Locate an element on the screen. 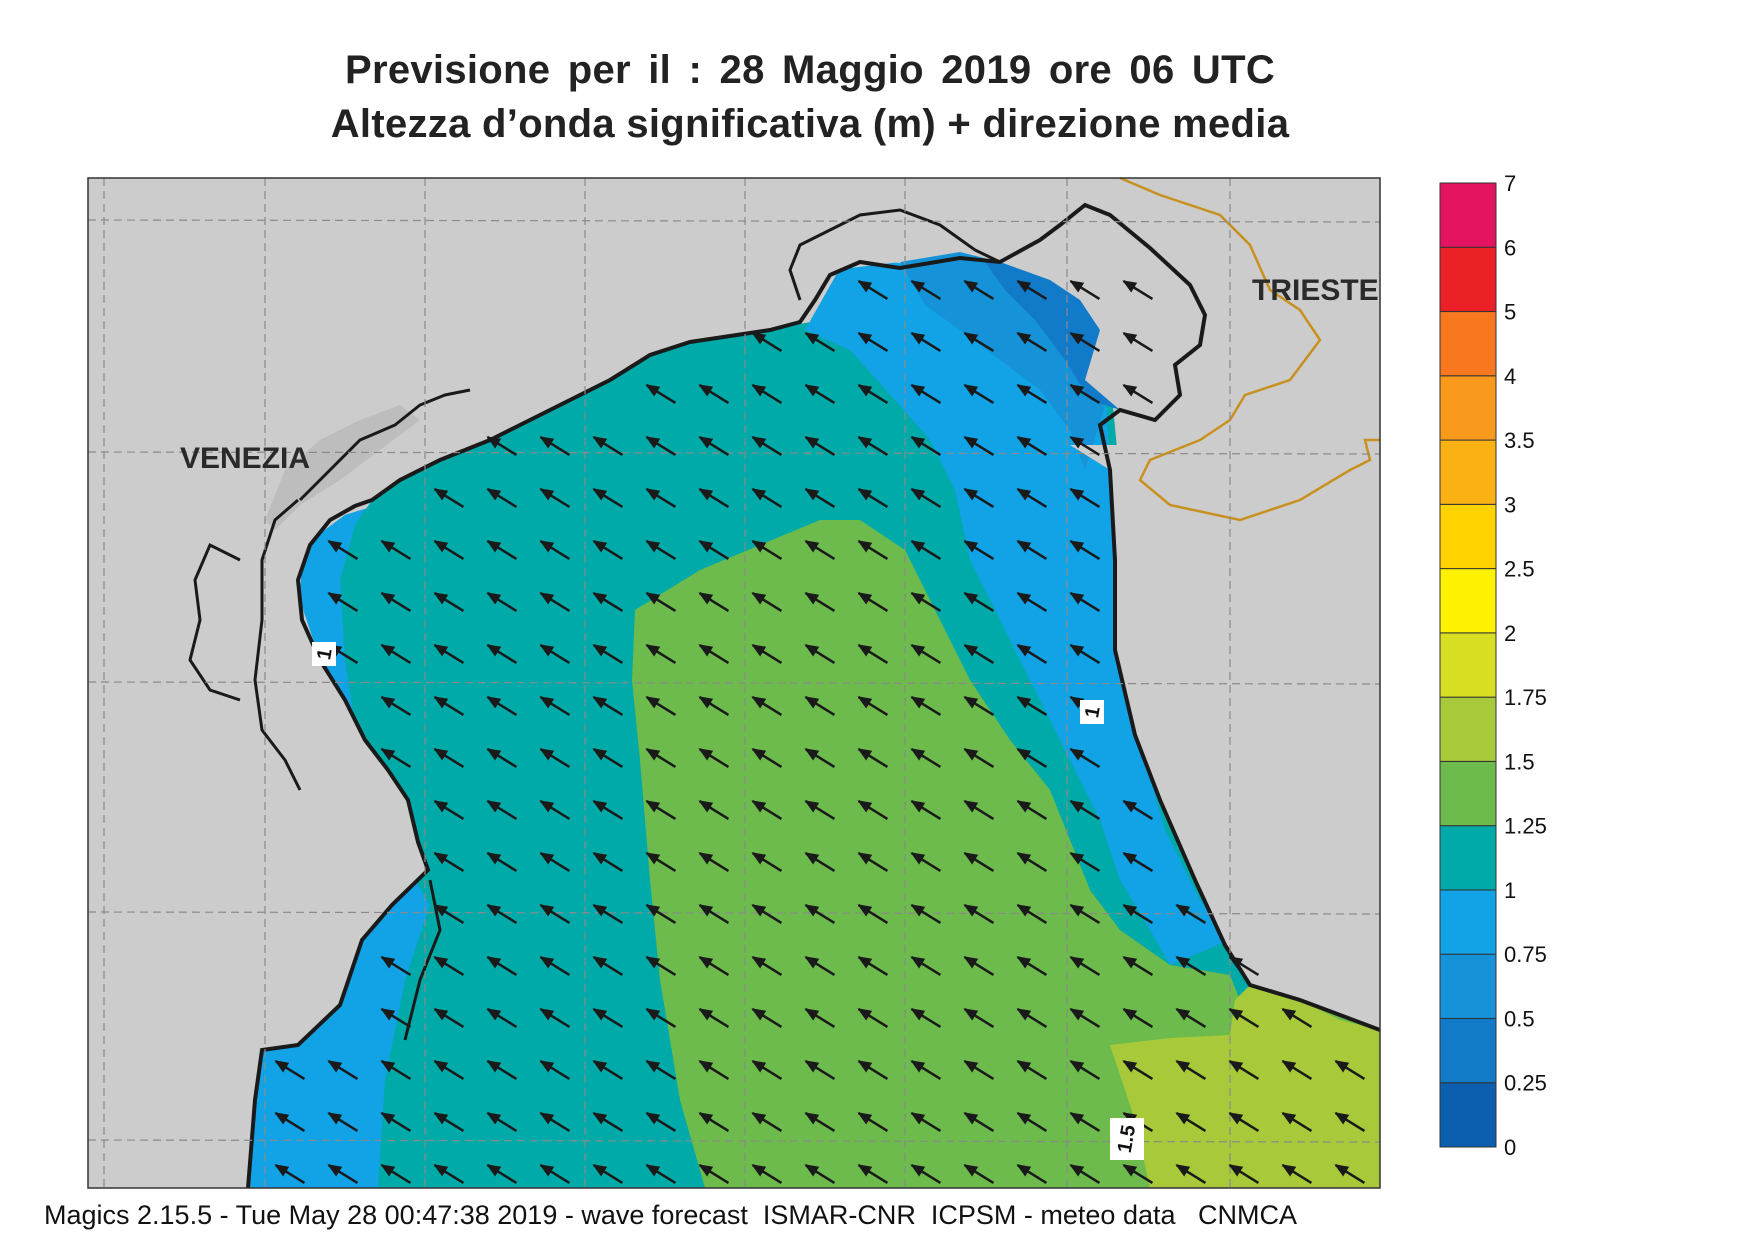  north-lagoons-outline is located at coordinates (894, 254).